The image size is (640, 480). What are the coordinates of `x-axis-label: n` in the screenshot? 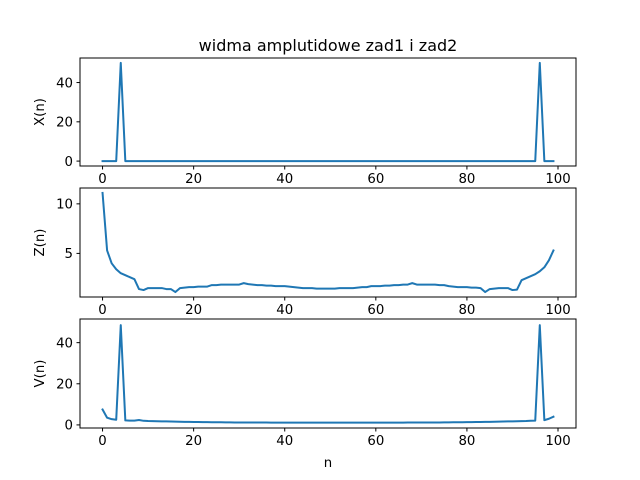 It's located at (328, 463).